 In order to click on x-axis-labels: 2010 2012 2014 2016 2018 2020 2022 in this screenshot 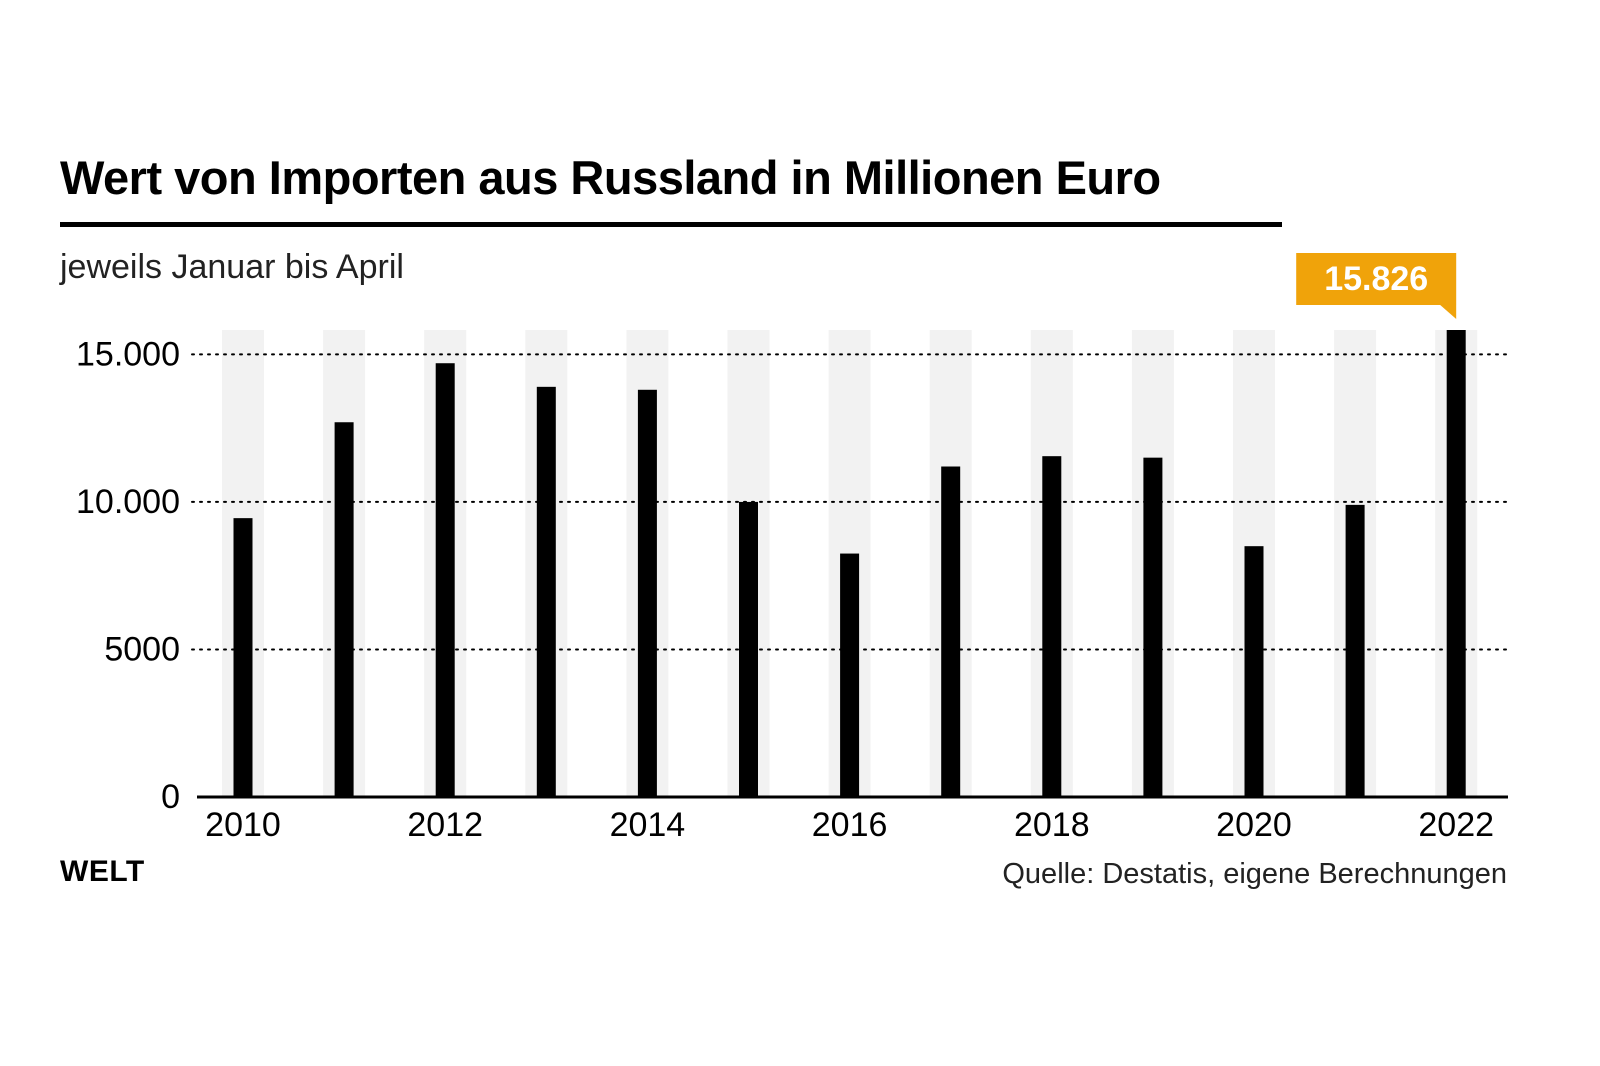, I will do `click(849, 825)`.